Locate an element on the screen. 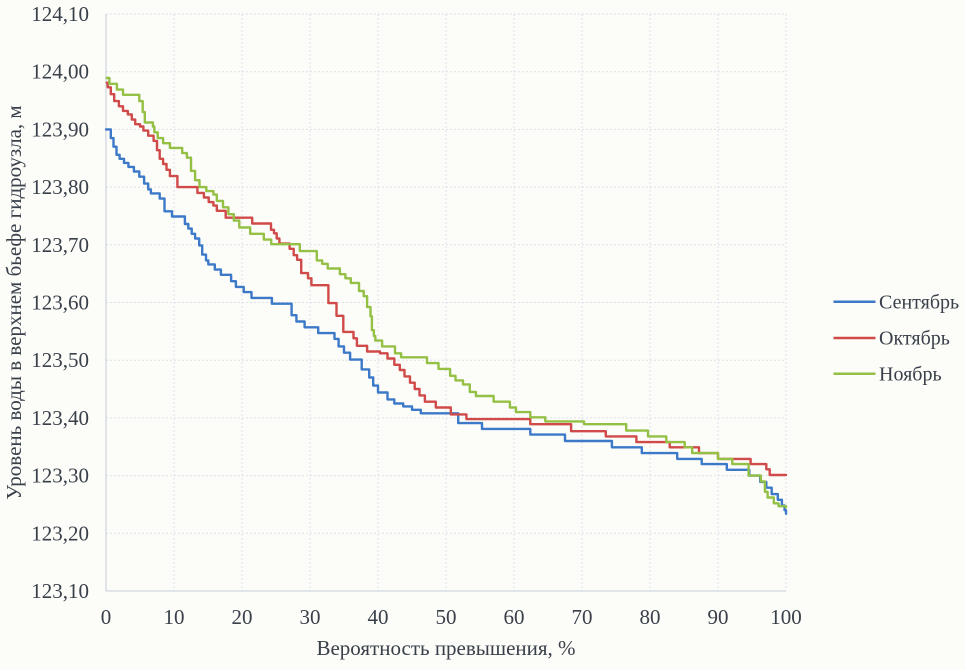  svg-text: 90 is located at coordinates (718, 617).